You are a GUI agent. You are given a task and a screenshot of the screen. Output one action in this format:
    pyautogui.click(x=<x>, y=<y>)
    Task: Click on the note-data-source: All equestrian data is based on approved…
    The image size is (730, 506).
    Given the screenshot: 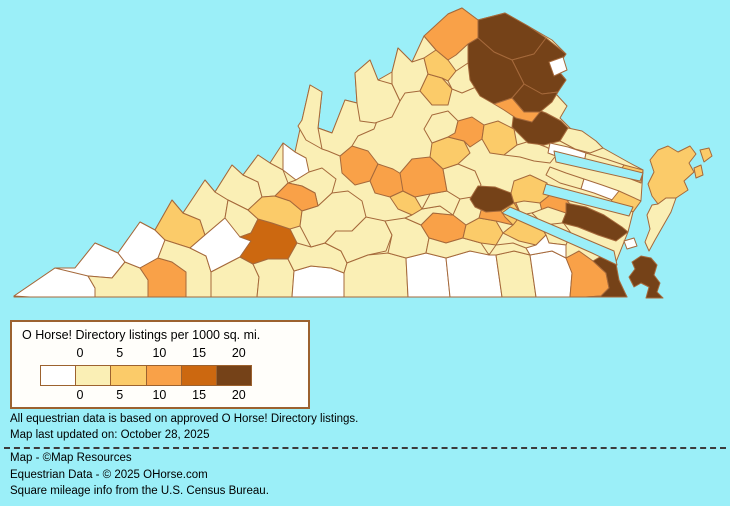 What is the action you would take?
    pyautogui.click(x=184, y=419)
    